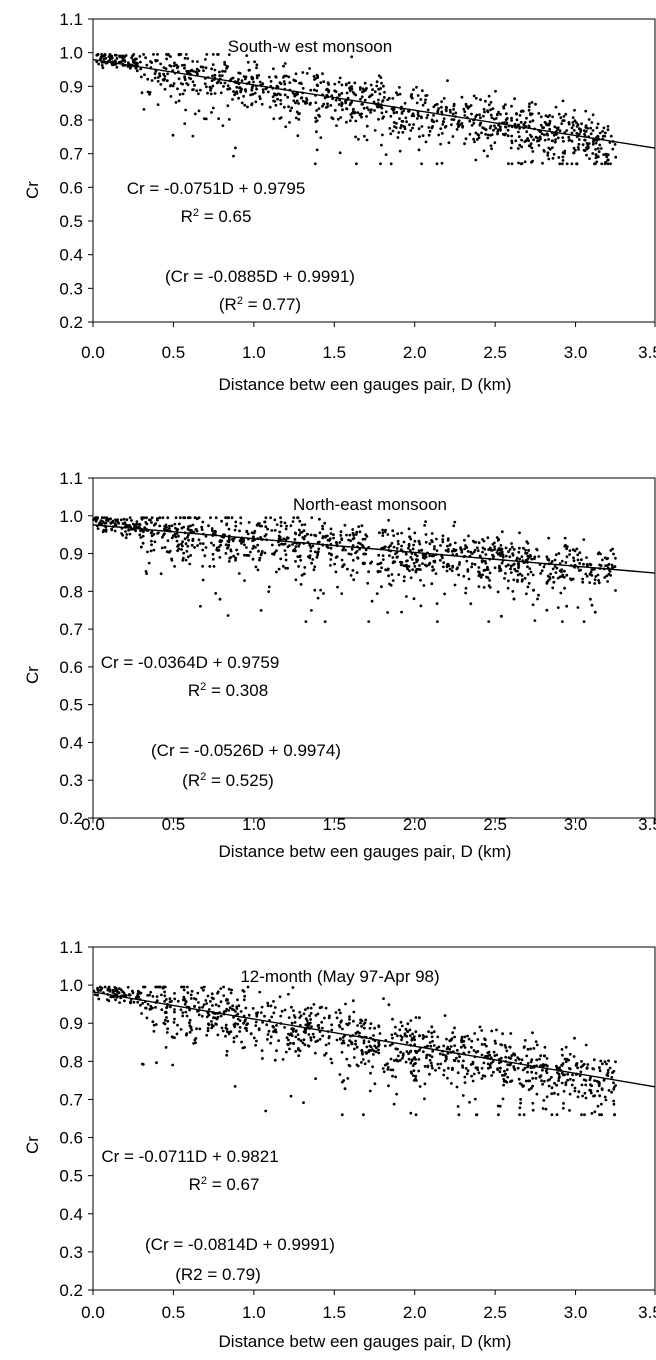 The image size is (656, 1360). I want to click on x-tick-label: 2.0, so click(415, 1312).